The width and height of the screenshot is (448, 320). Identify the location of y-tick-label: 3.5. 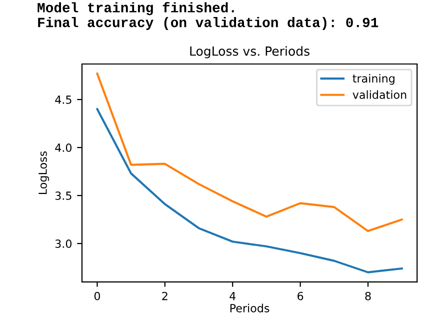
(63, 195).